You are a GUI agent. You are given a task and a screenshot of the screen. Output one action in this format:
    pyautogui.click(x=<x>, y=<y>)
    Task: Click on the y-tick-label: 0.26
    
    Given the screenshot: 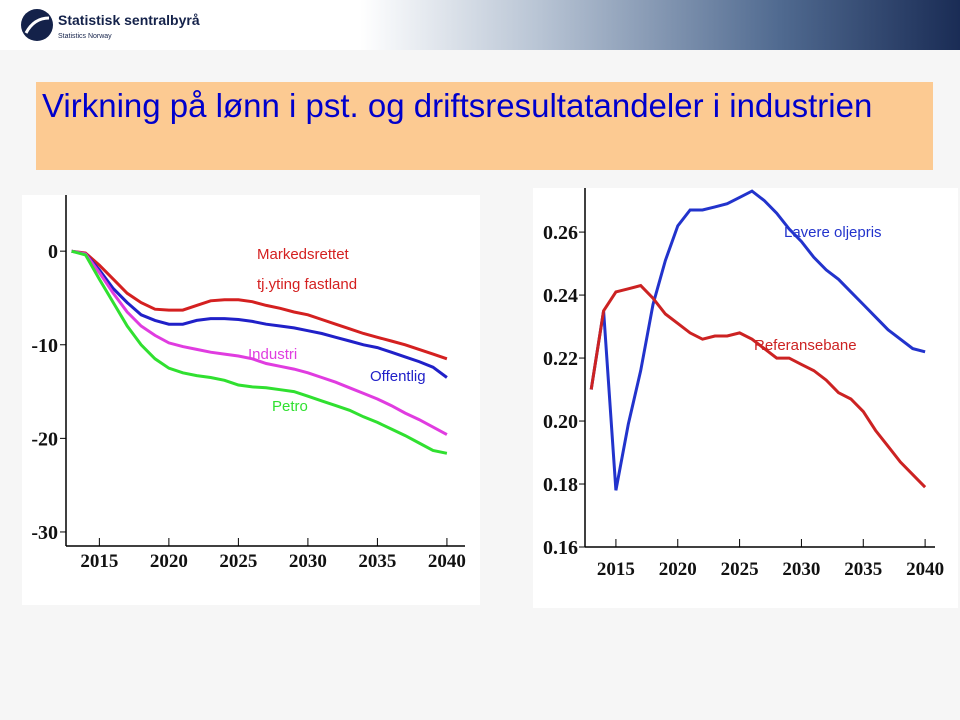 What is the action you would take?
    pyautogui.click(x=560, y=233)
    